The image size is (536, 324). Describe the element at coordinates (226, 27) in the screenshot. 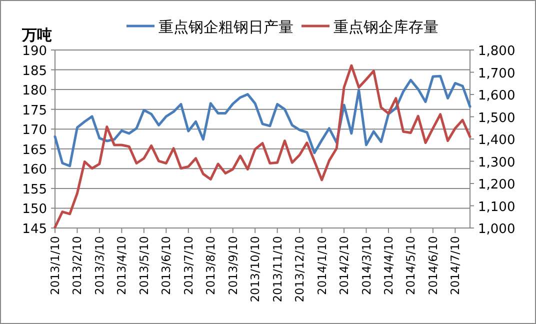

I see `legend-label: 重点钢企粗钢日产量` at that location.